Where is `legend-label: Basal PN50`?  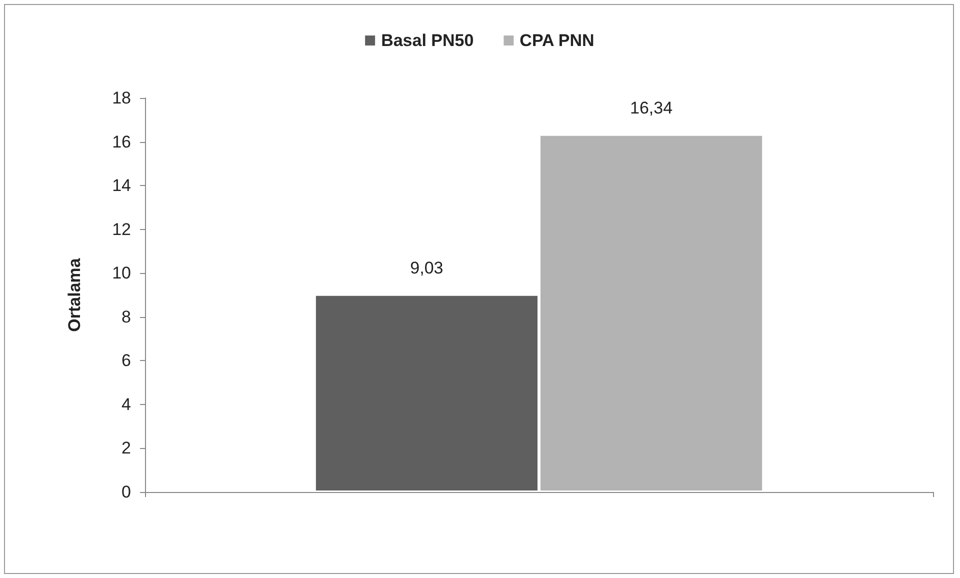 legend-label: Basal PN50 is located at coordinates (427, 40).